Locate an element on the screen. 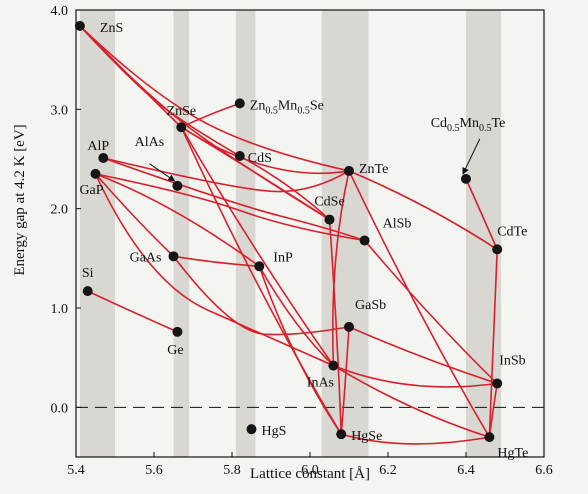 Image resolution: width=588 pixels, height=494 pixels. label-ge: Ge is located at coordinates (175, 350).